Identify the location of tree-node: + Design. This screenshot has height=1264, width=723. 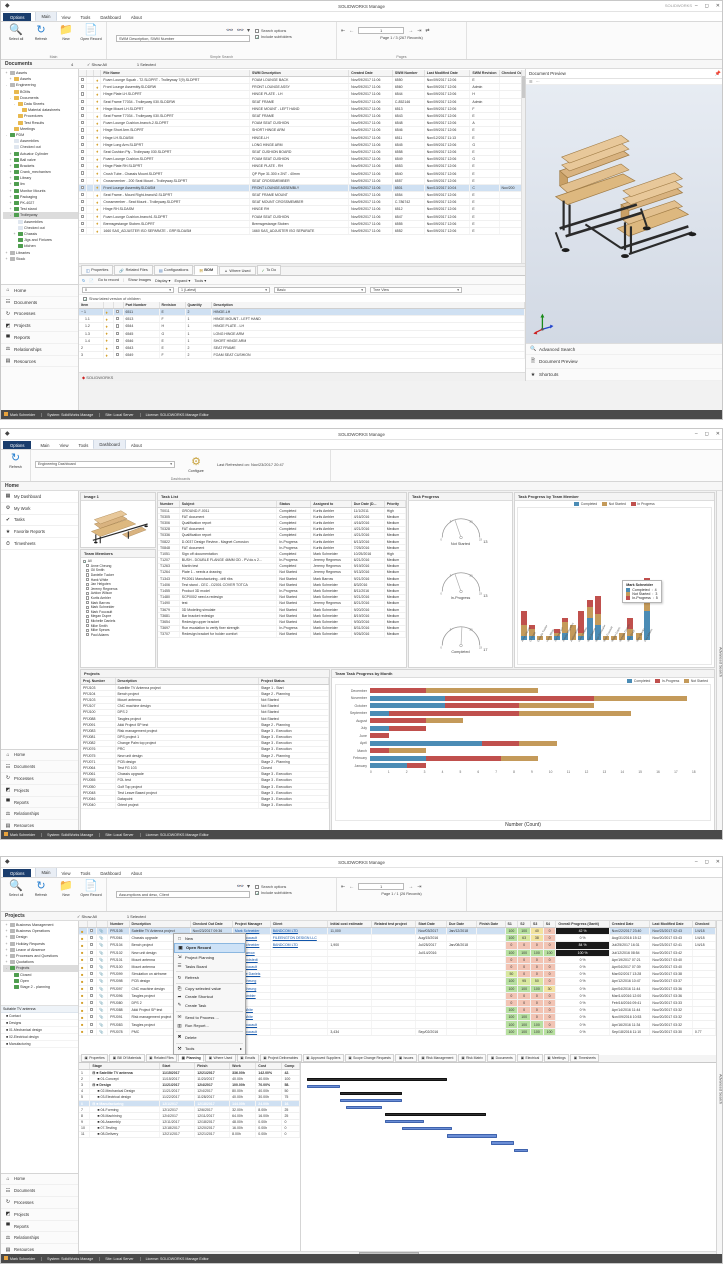
(40, 937).